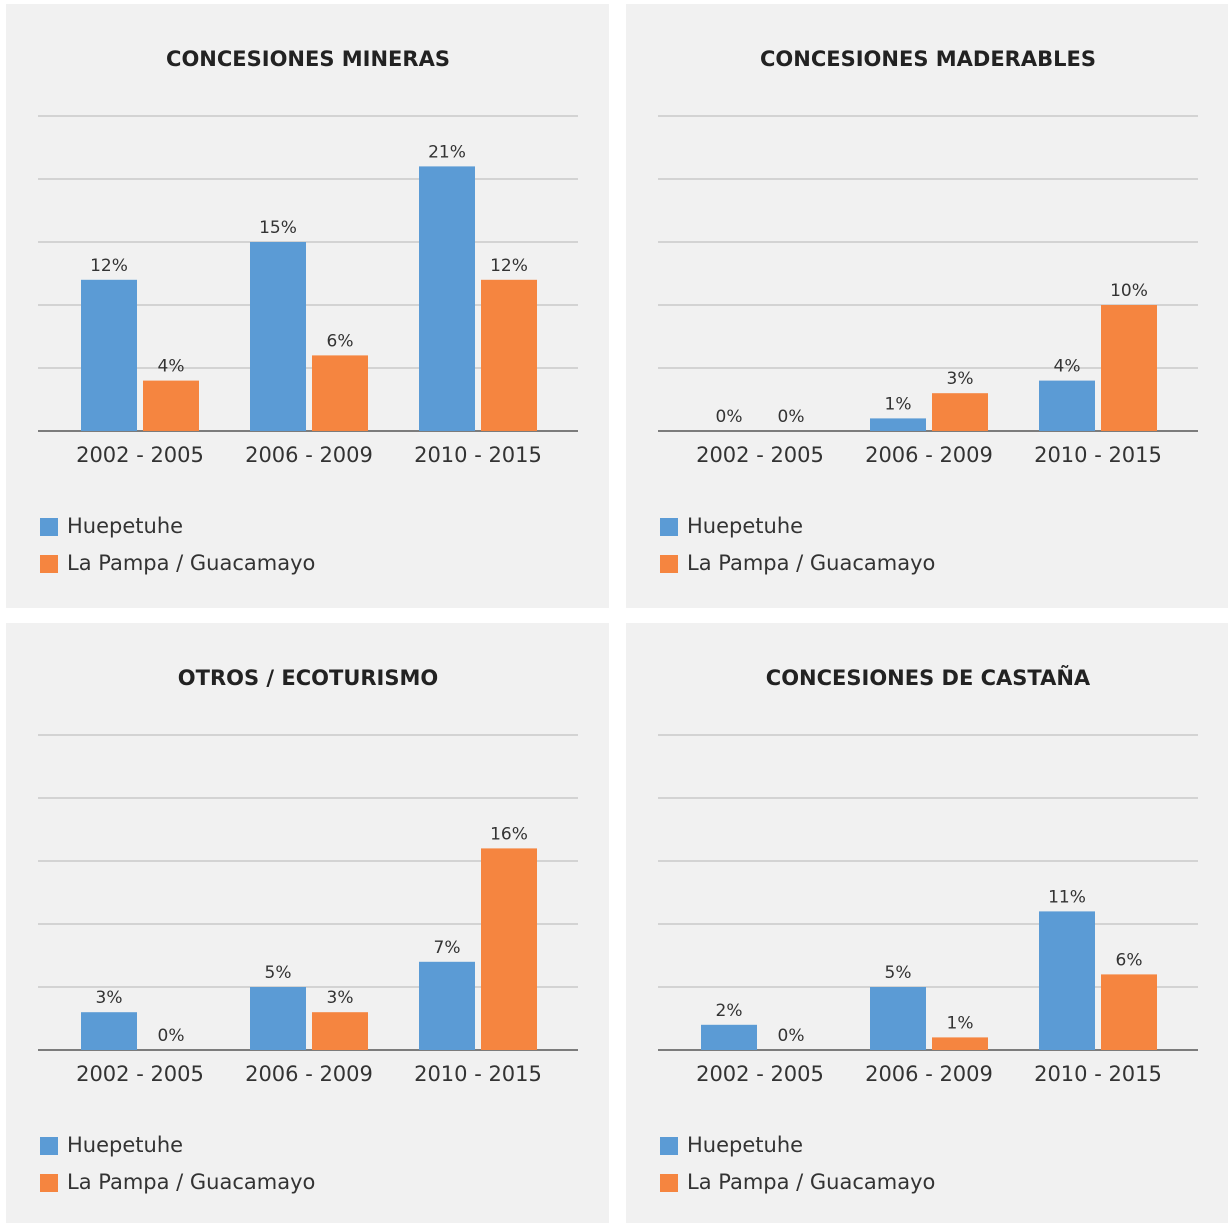 This screenshot has width=1228, height=1223. I want to click on chart-title: CONCESIONES DE CASTAÑA, so click(928, 677).